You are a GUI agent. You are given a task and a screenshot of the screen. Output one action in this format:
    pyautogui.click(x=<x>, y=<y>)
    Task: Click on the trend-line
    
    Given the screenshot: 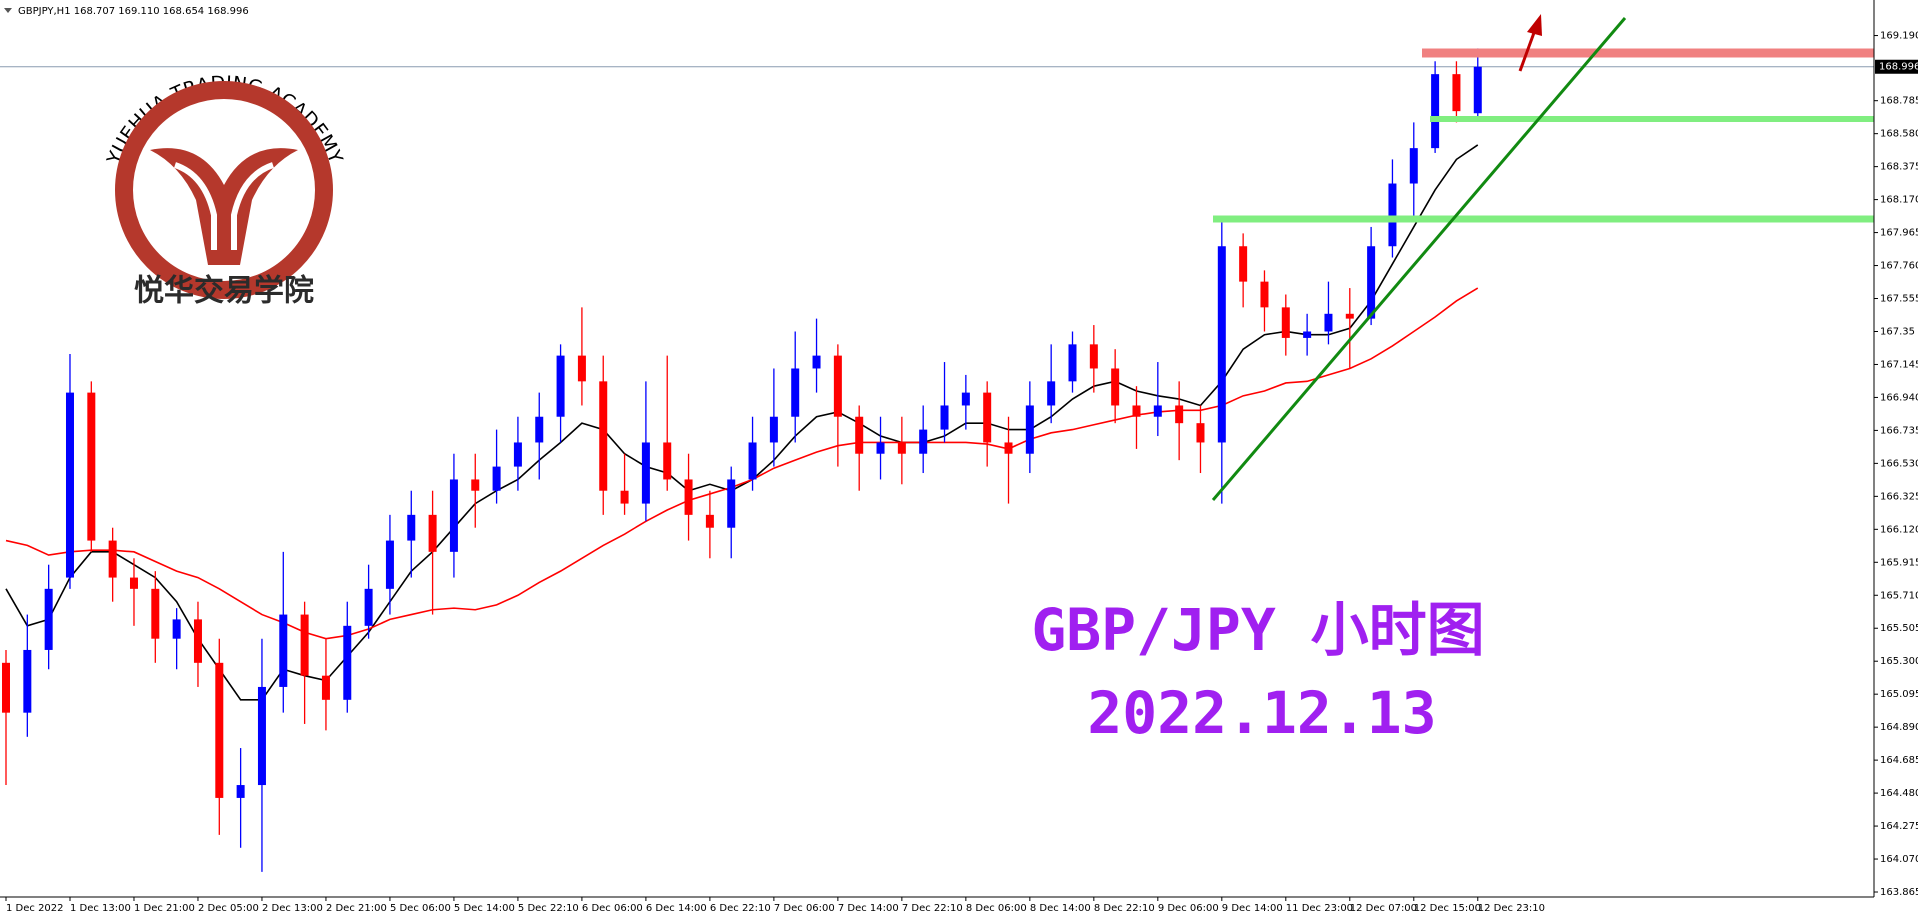 What is the action you would take?
    pyautogui.click(x=1419, y=259)
    